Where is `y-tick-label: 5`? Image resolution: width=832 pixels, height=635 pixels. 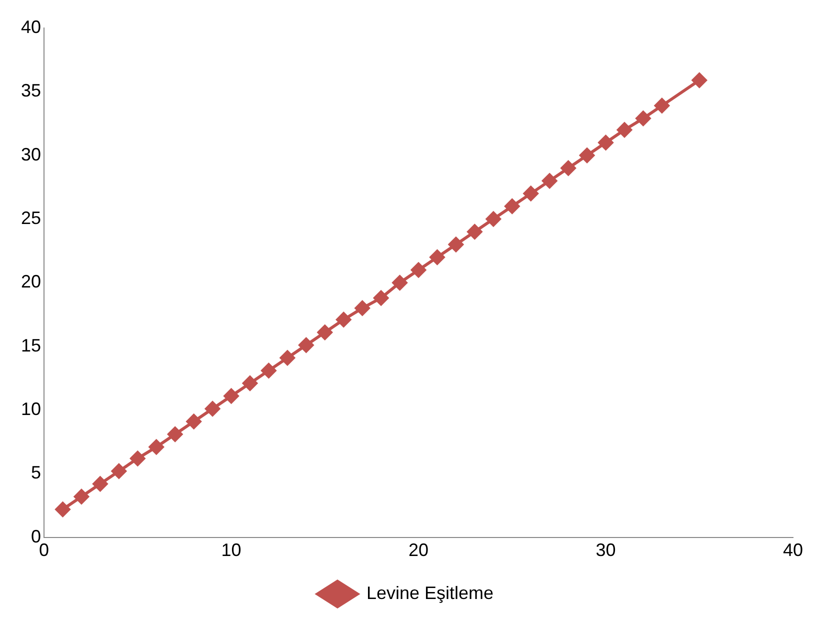
y-tick-label: 5 is located at coordinates (36, 472).